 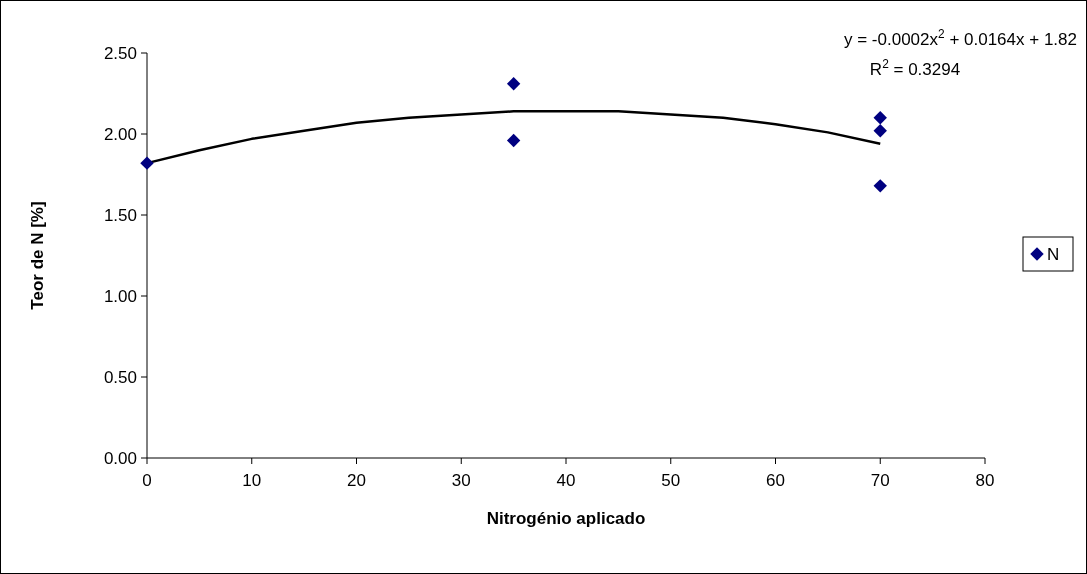 What do you see at coordinates (147, 480) in the screenshot?
I see `x-tick-label: 0` at bounding box center [147, 480].